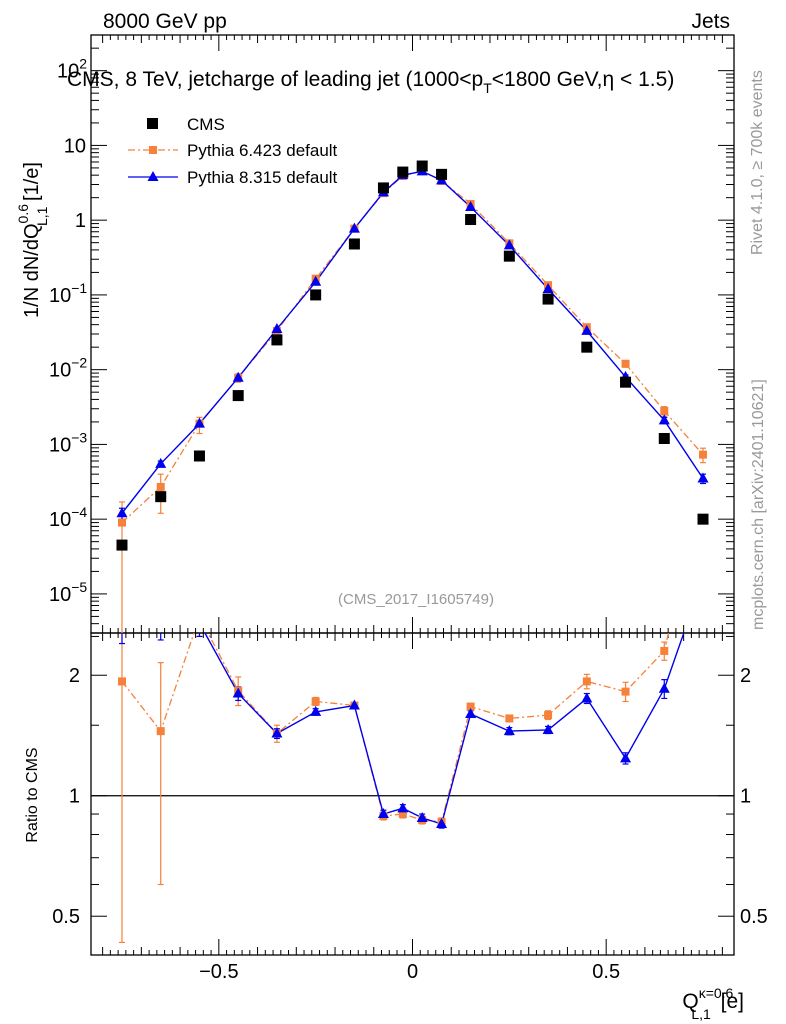 Image resolution: width=786 pixels, height=1024 pixels. What do you see at coordinates (32, 794) in the screenshot?
I see `ratio-y-axis-label: Ratio to CMS` at bounding box center [32, 794].